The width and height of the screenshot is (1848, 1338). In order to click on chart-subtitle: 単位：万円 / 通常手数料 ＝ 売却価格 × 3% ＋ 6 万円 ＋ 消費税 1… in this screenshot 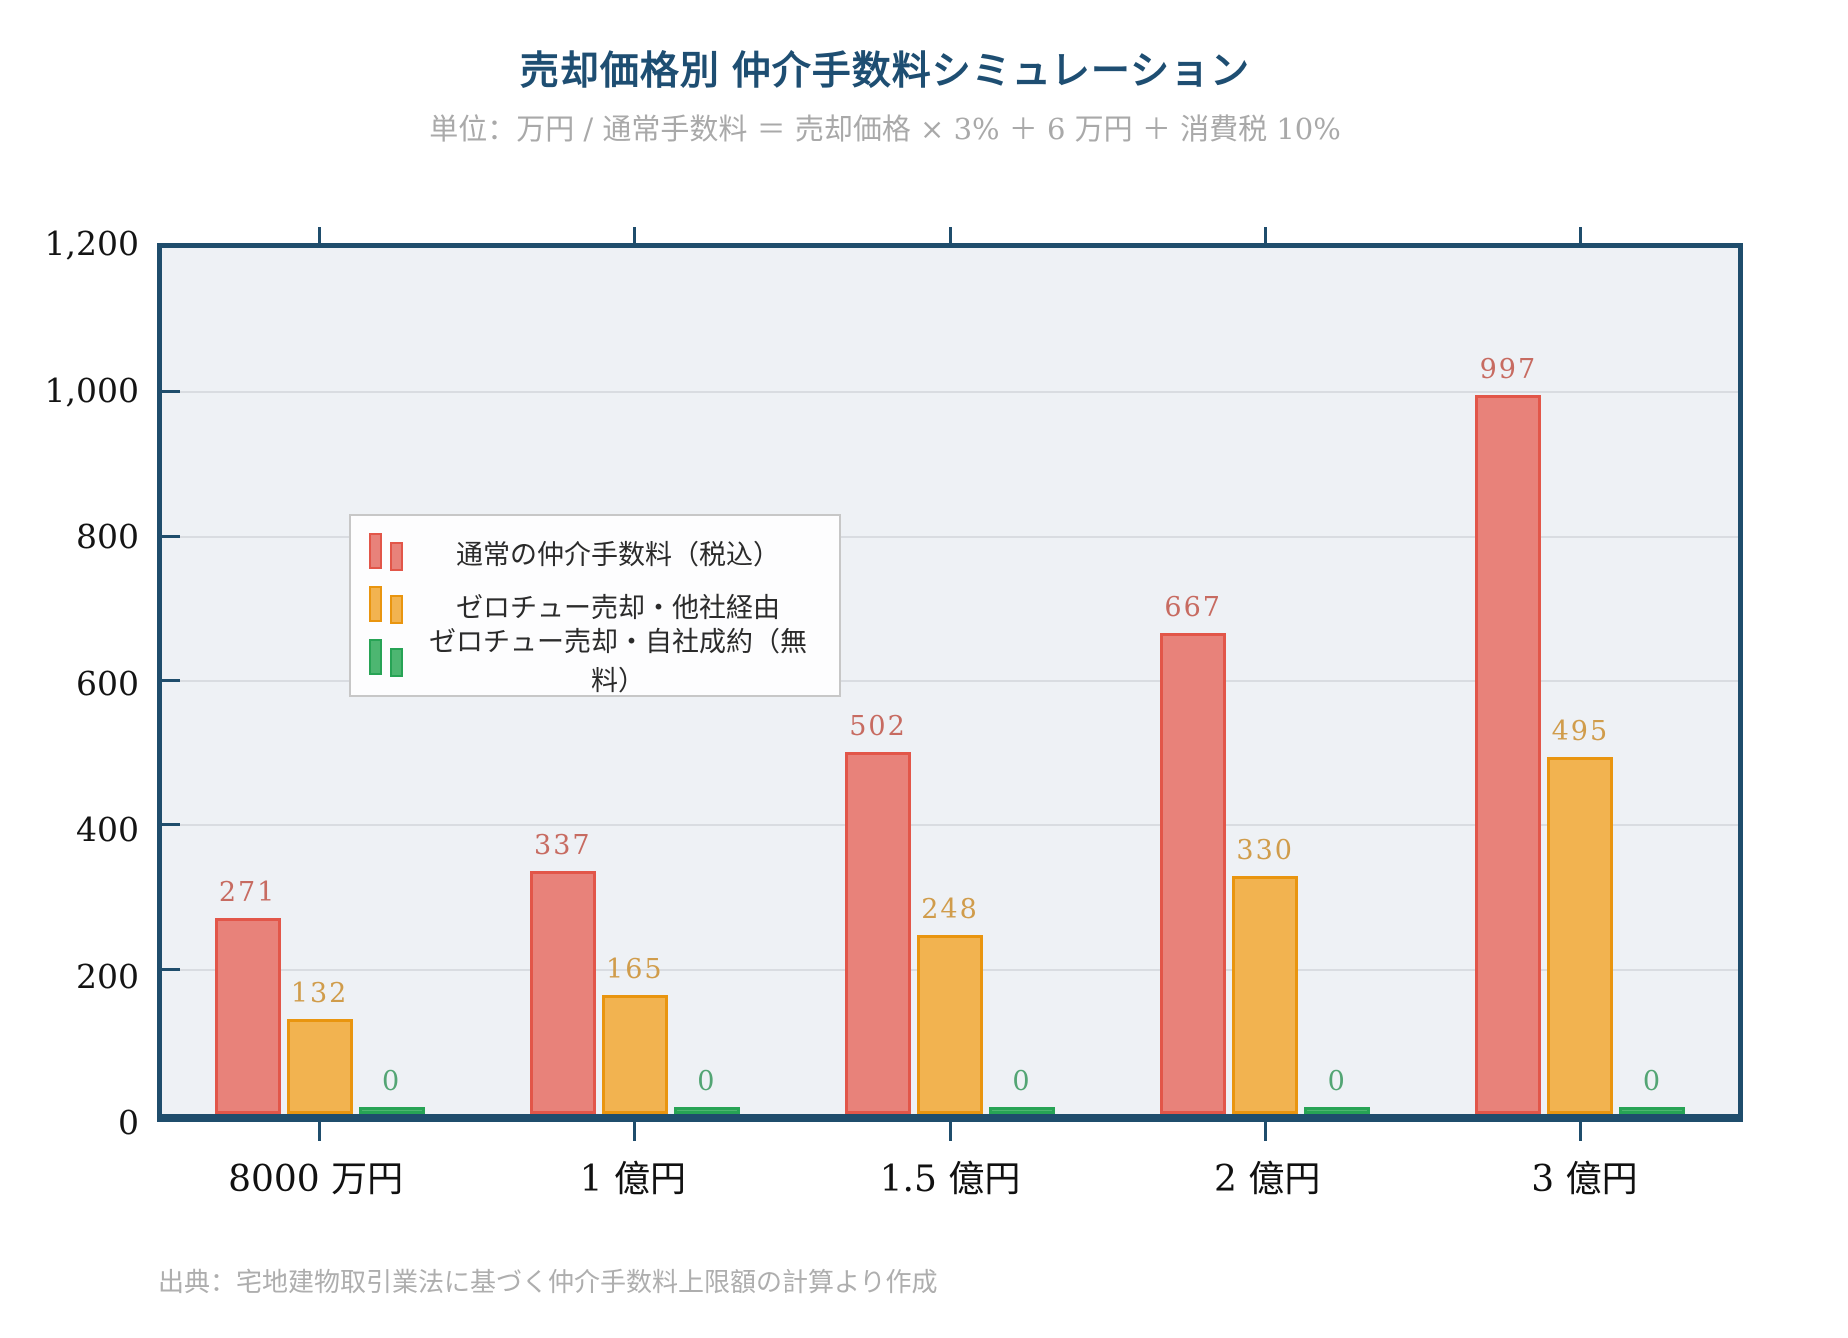, I will do `click(885, 129)`.